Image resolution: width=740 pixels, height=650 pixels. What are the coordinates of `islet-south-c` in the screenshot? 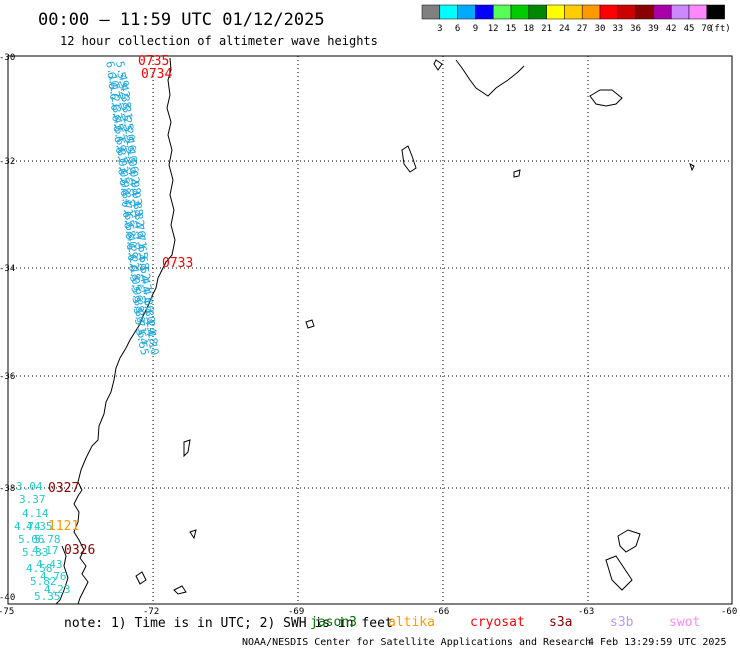 It's located at (141, 578).